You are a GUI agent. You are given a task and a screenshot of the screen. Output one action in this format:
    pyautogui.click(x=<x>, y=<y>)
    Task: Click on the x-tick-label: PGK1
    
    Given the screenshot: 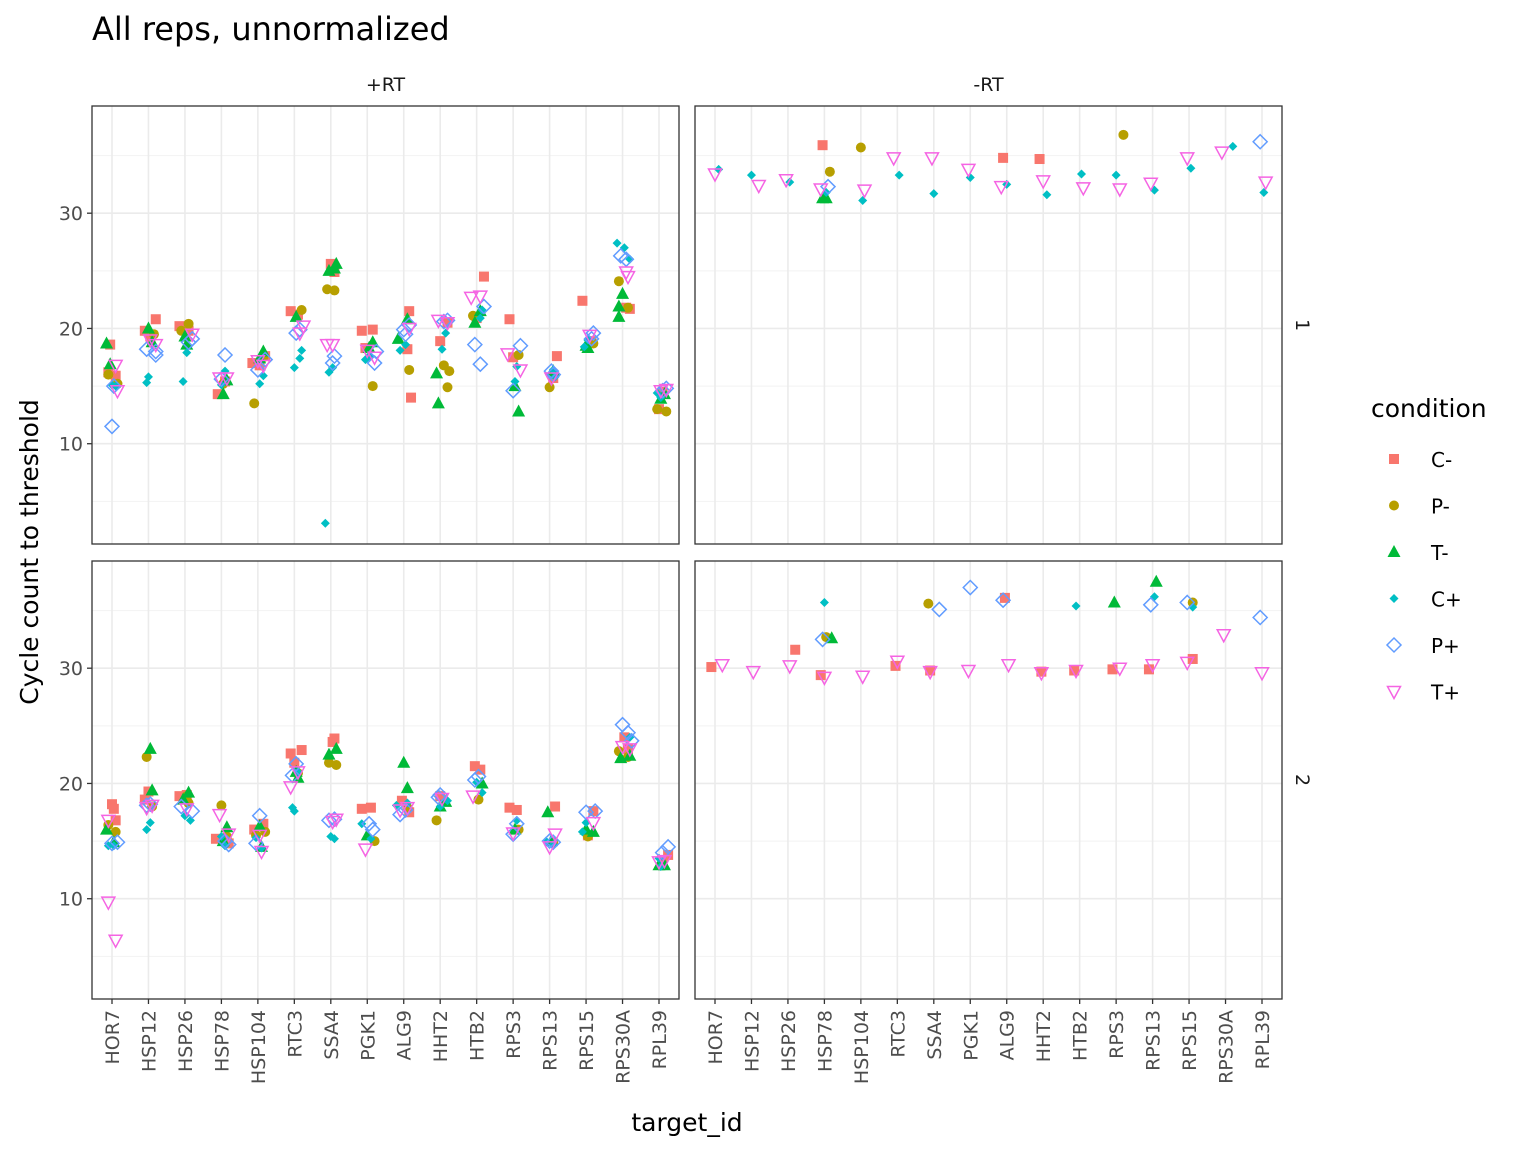 What is the action you would take?
    pyautogui.click(x=971, y=1035)
    